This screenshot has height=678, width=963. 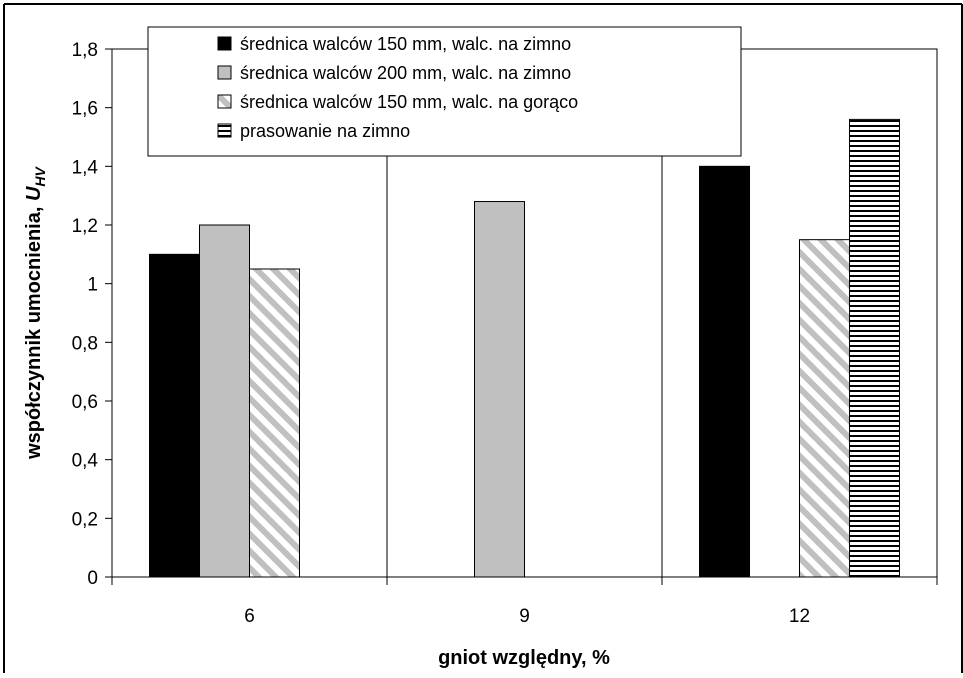 I want to click on y-axis: 0 0,2 0,4 0,6 0,8 1 1,2 1,4 1,6 1,8, so click(x=92, y=314).